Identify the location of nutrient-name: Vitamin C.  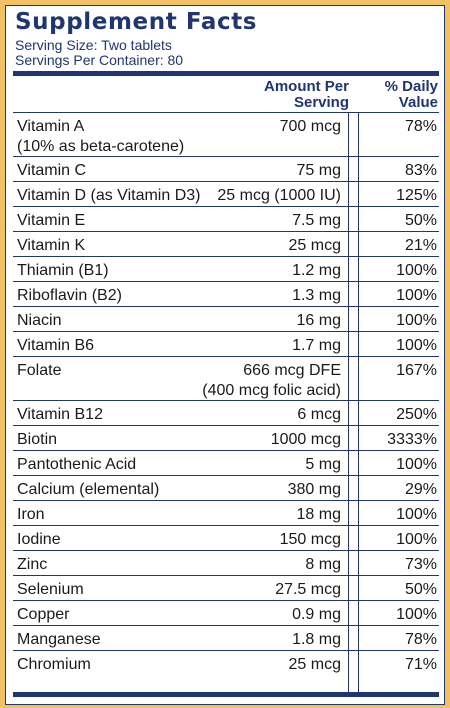
(52, 170).